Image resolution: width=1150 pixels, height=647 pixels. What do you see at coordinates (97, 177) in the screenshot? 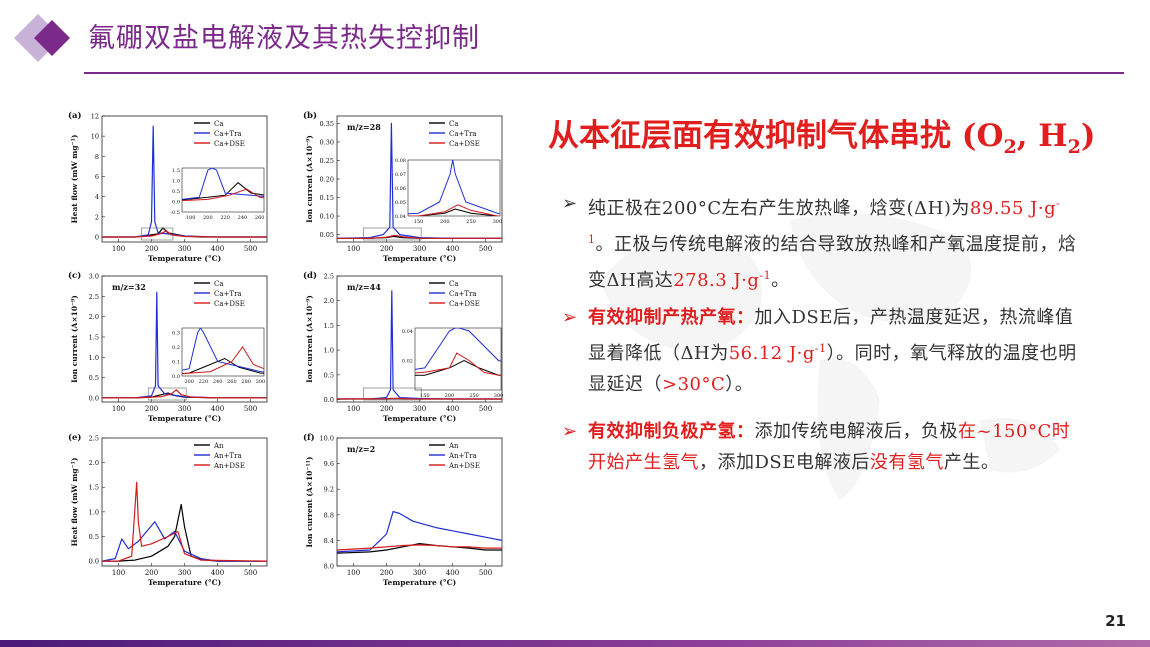
I see `y-tick-label: 6` at bounding box center [97, 177].